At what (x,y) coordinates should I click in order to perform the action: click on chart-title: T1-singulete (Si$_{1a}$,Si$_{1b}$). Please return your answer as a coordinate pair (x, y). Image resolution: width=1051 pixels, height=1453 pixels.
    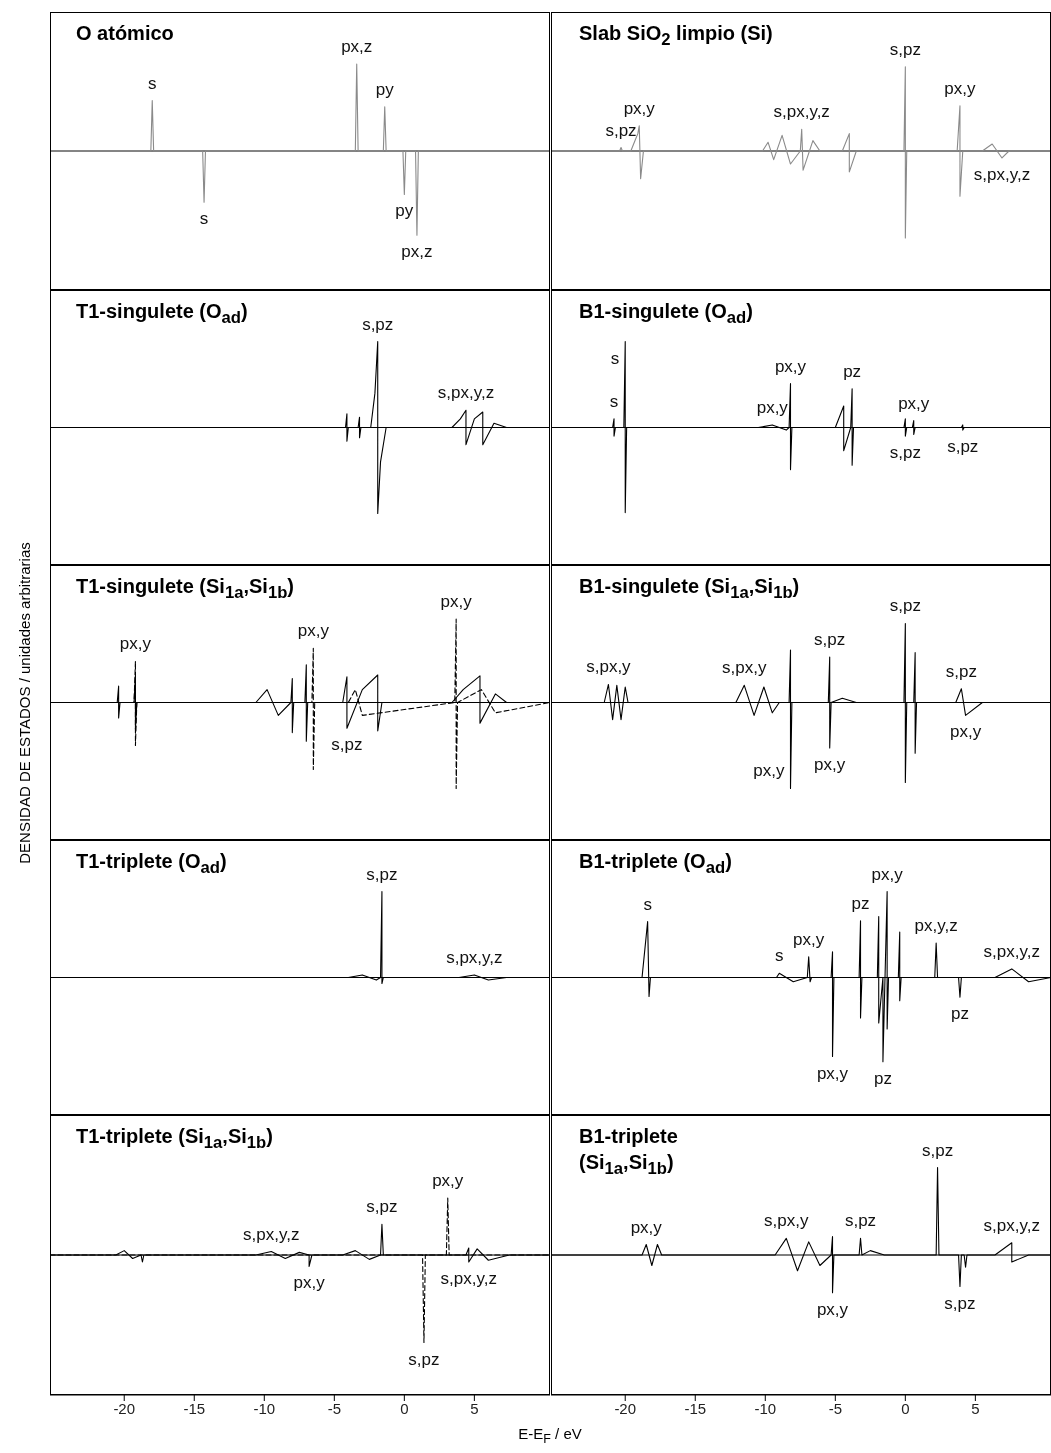
    Looking at the image, I should click on (185, 589).